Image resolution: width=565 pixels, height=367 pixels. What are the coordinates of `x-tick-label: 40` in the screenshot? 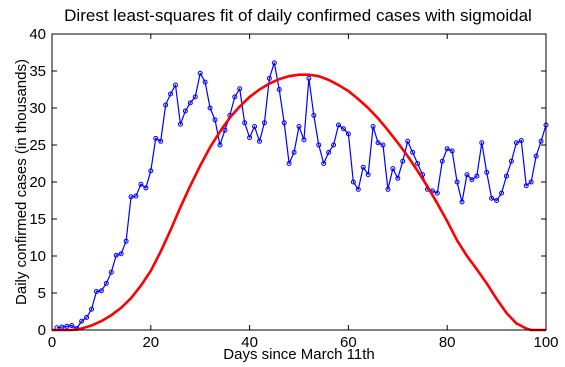 It's located at (249, 342).